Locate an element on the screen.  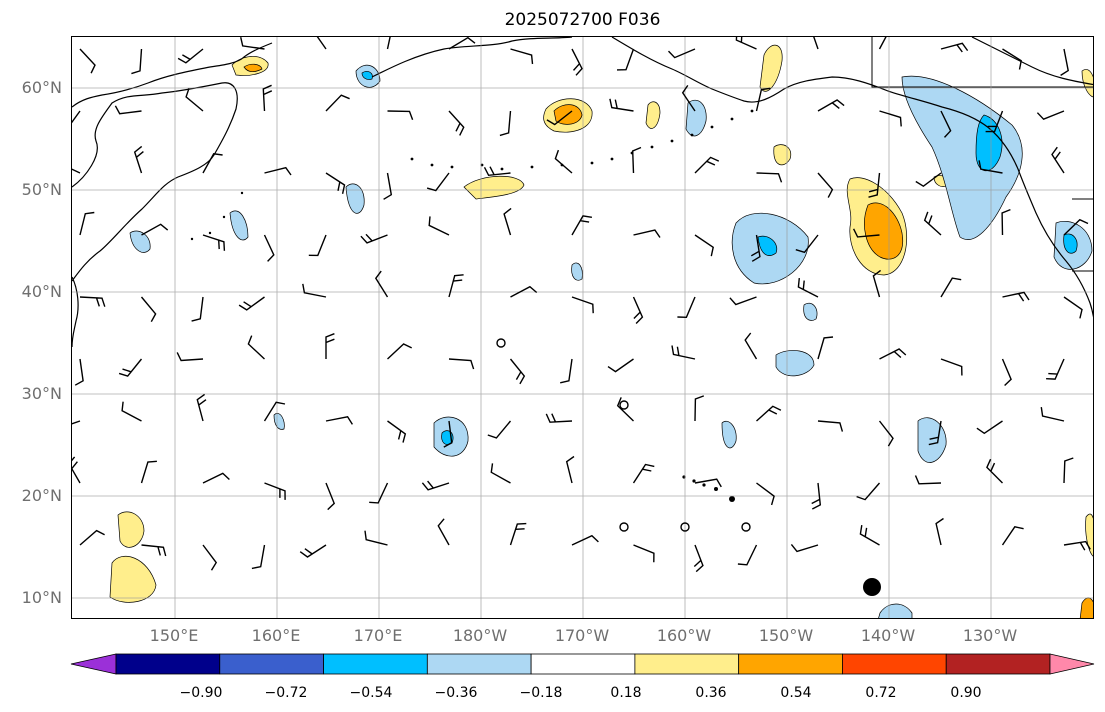
lon-label-150w: 150°W is located at coordinates (786, 635).